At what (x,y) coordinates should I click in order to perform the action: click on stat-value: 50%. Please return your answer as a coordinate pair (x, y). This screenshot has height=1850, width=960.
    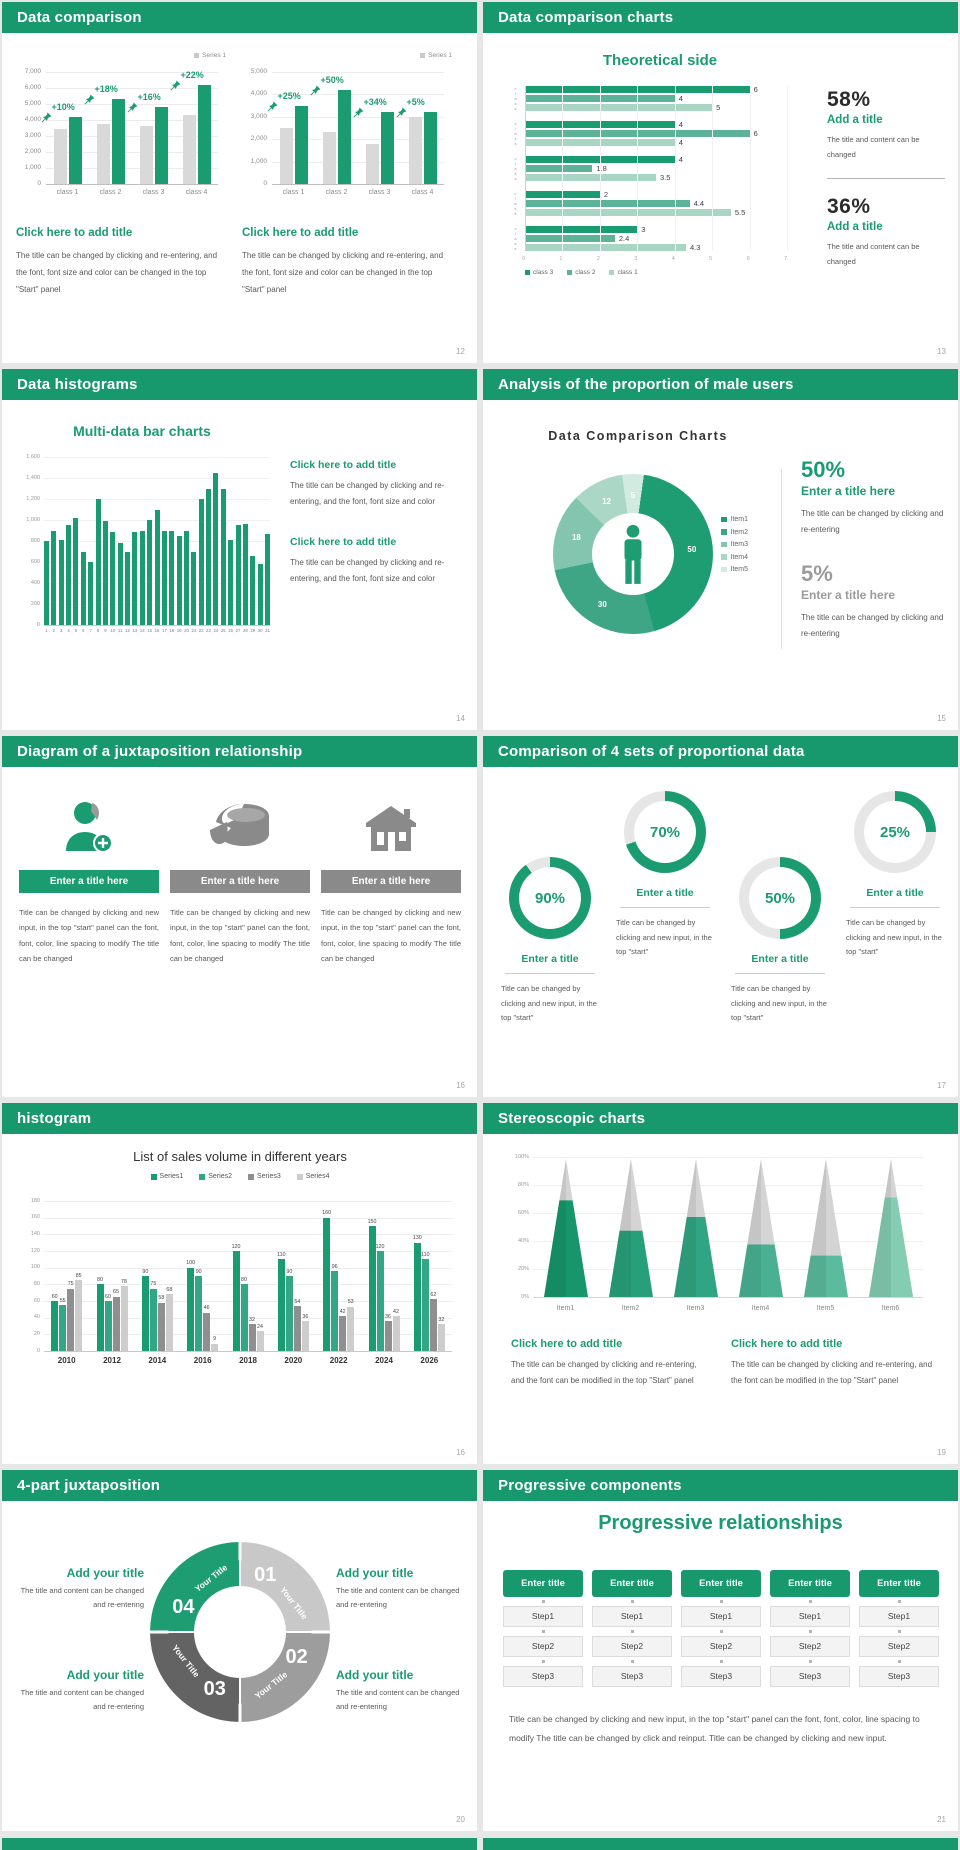
    Looking at the image, I should click on (823, 469).